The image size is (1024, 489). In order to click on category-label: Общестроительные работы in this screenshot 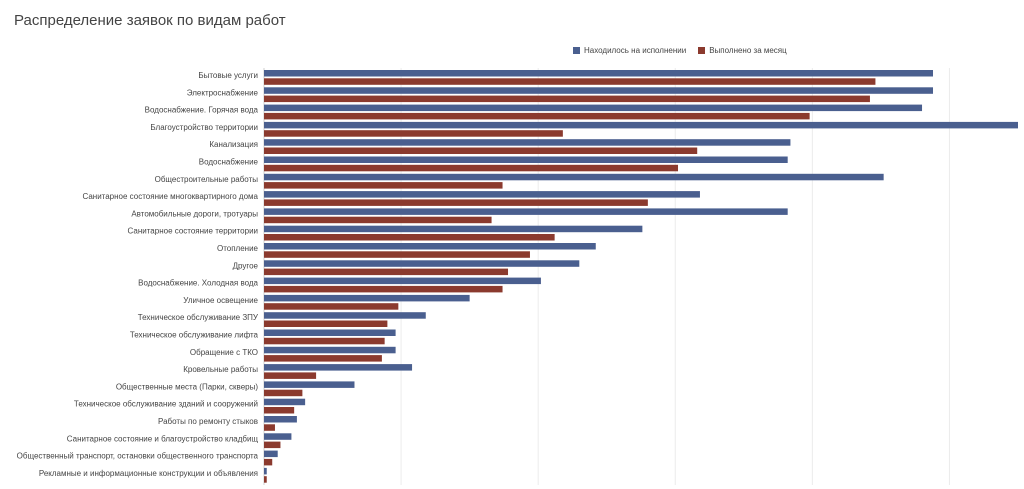, I will do `click(207, 179)`.